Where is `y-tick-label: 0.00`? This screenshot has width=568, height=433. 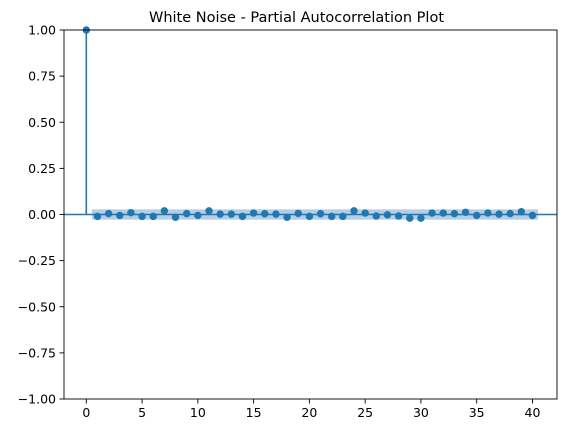 y-tick-label: 0.00 is located at coordinates (42, 214).